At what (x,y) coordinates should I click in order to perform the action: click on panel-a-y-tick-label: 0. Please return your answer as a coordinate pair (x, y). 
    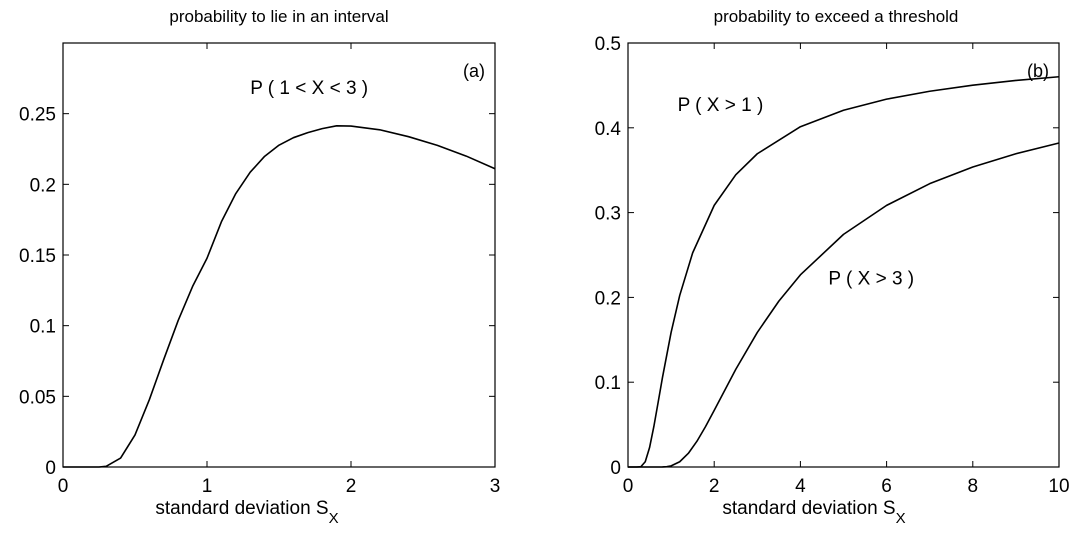
    Looking at the image, I should click on (50, 468).